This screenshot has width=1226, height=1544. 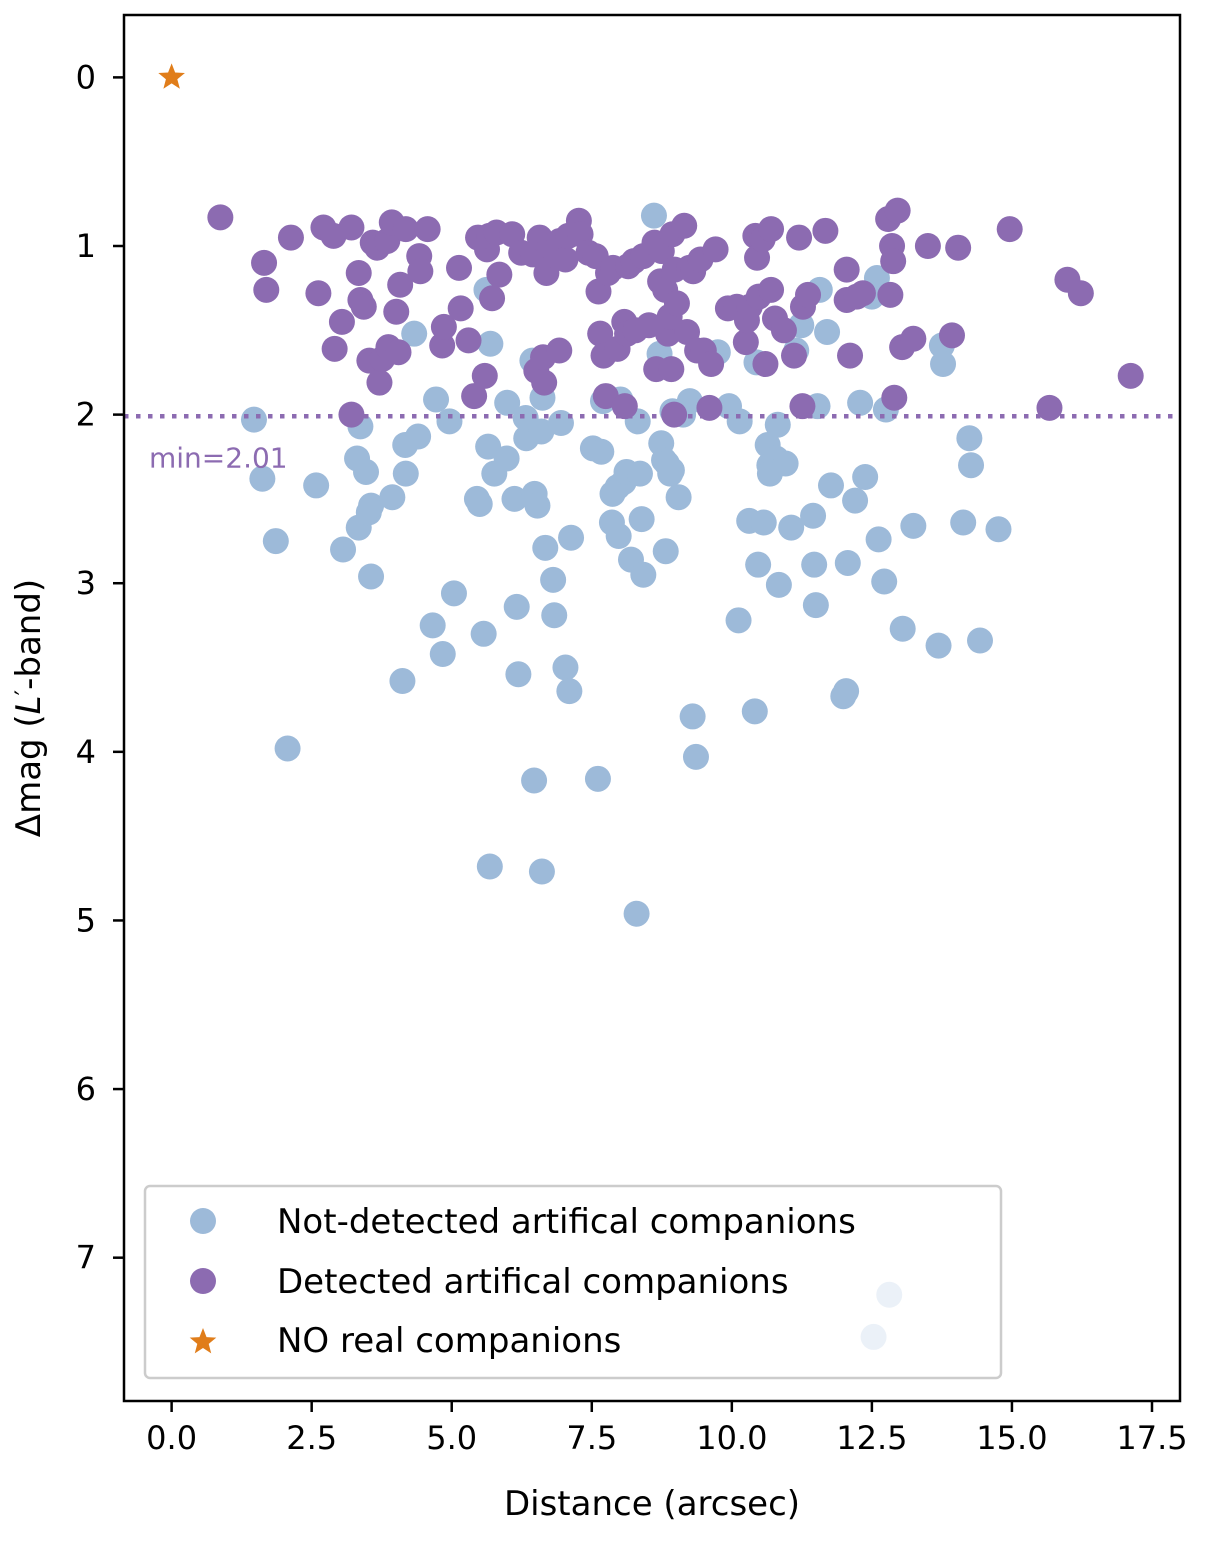 What do you see at coordinates (29, 708) in the screenshot?
I see `y-axis-label: Δmag (L′-band)` at bounding box center [29, 708].